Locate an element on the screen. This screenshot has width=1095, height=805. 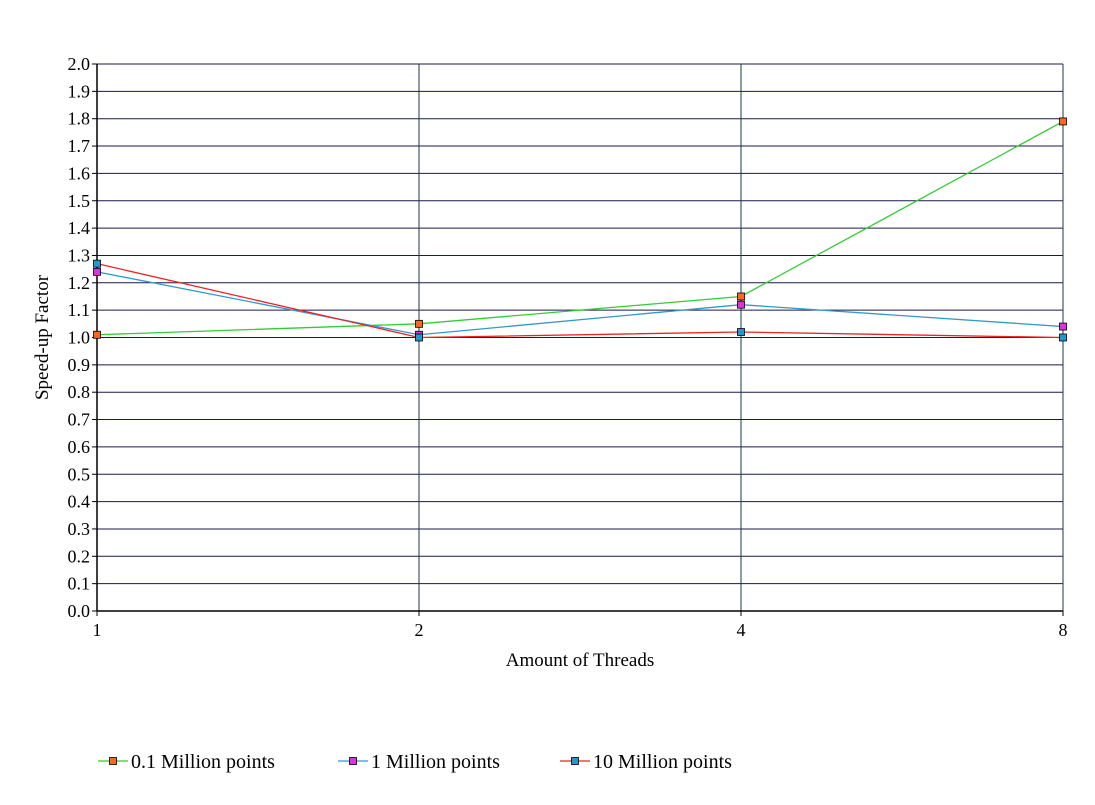
legend-label: 10 Million points is located at coordinates (662, 762).